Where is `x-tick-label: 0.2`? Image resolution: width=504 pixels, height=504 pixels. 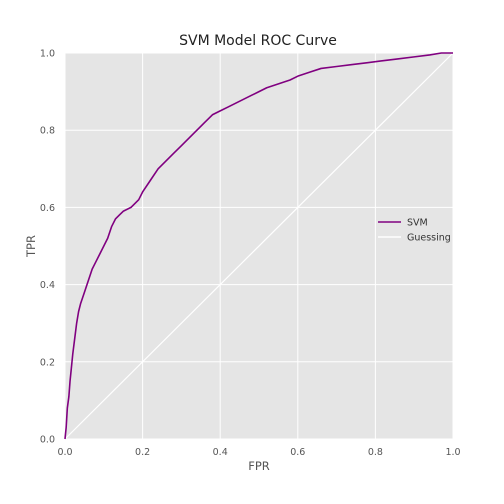
x-tick-label: 0.2 is located at coordinates (142, 452).